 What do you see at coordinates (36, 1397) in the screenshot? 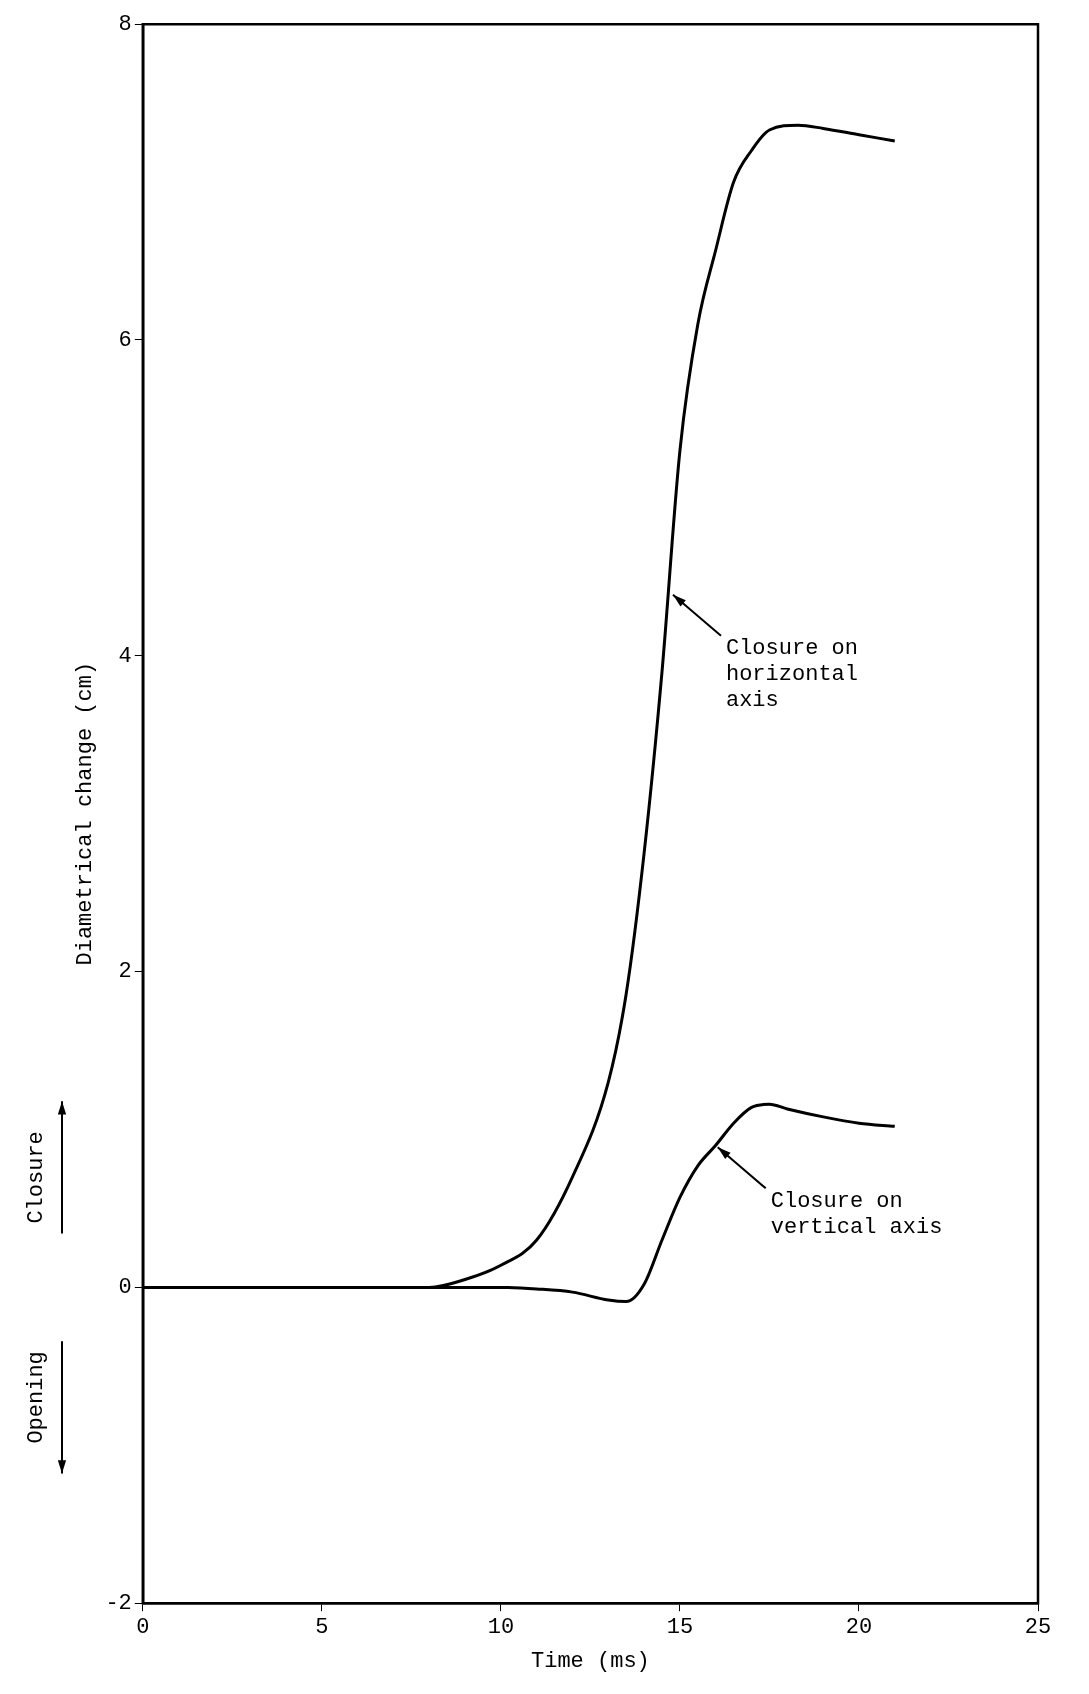
I see `text: Opening` at bounding box center [36, 1397].